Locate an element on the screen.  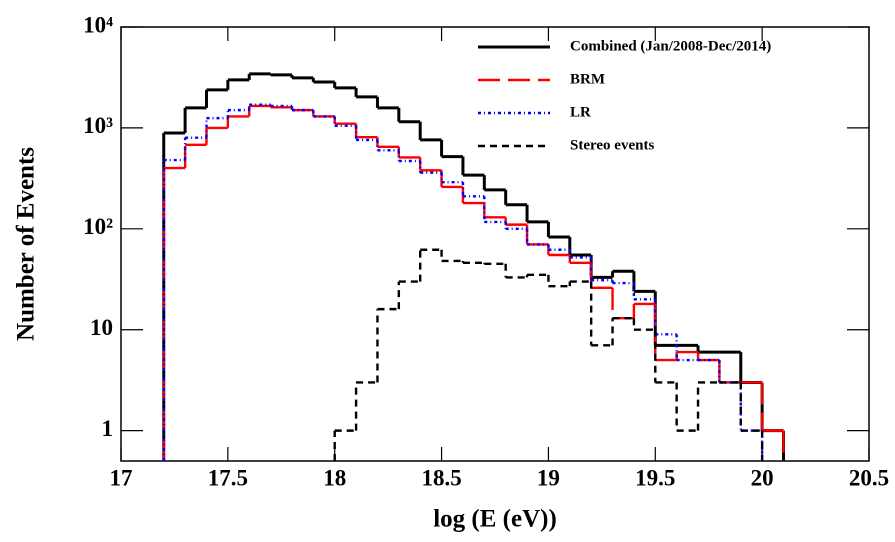
legend-label: Combined (Jan/2008-Dec/2014) is located at coordinates (670, 46).